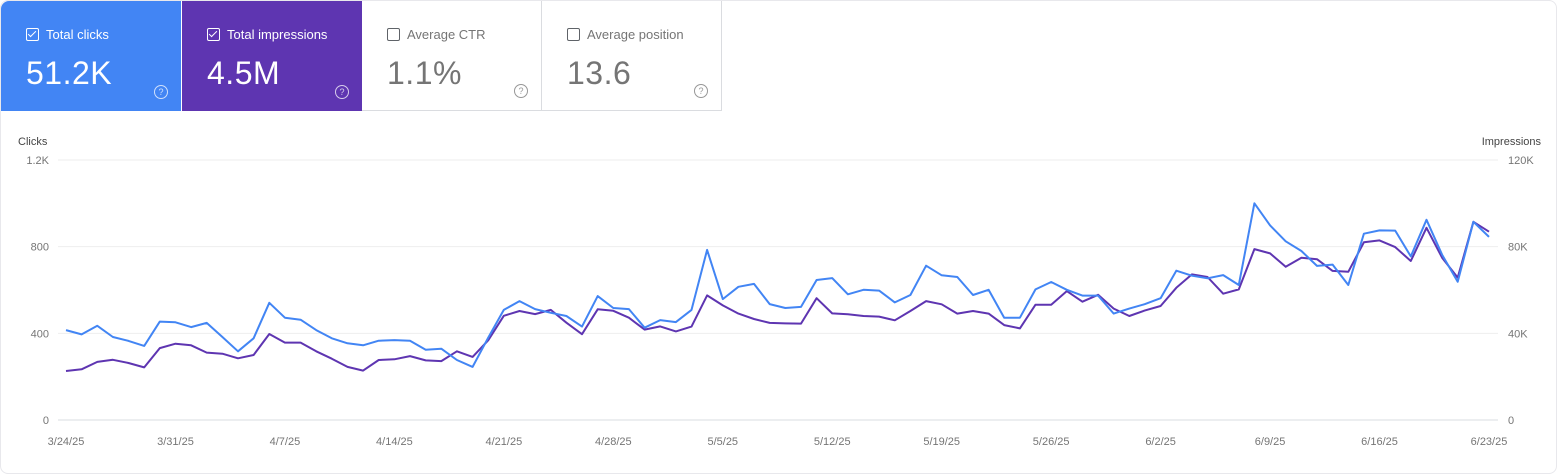  What do you see at coordinates (1489, 442) in the screenshot?
I see `x-tick-label: 6/23/25` at bounding box center [1489, 442].